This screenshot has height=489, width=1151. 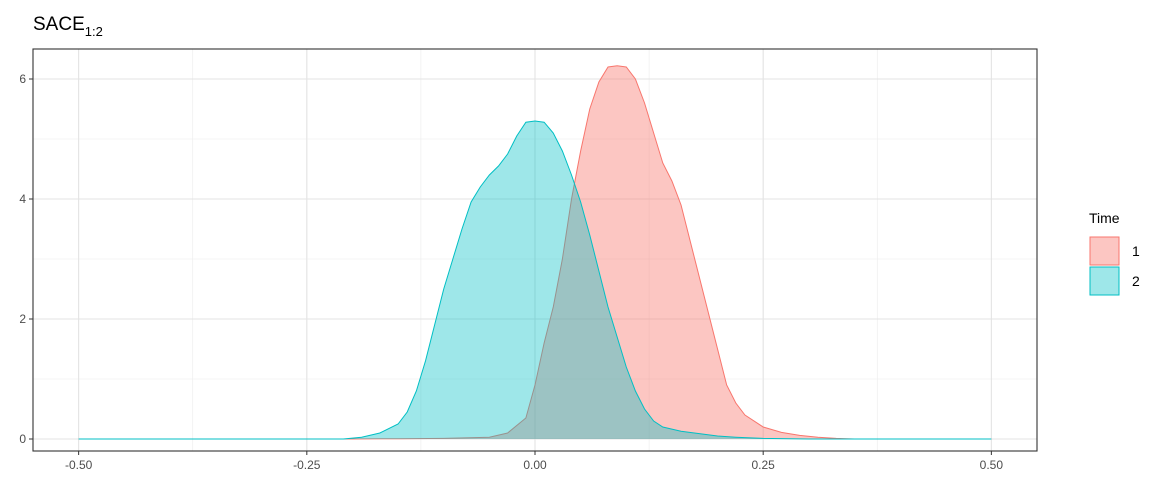 I want to click on x-axis: -0.50 -0.25 0.00 0.25 0.50, so click(x=534, y=461).